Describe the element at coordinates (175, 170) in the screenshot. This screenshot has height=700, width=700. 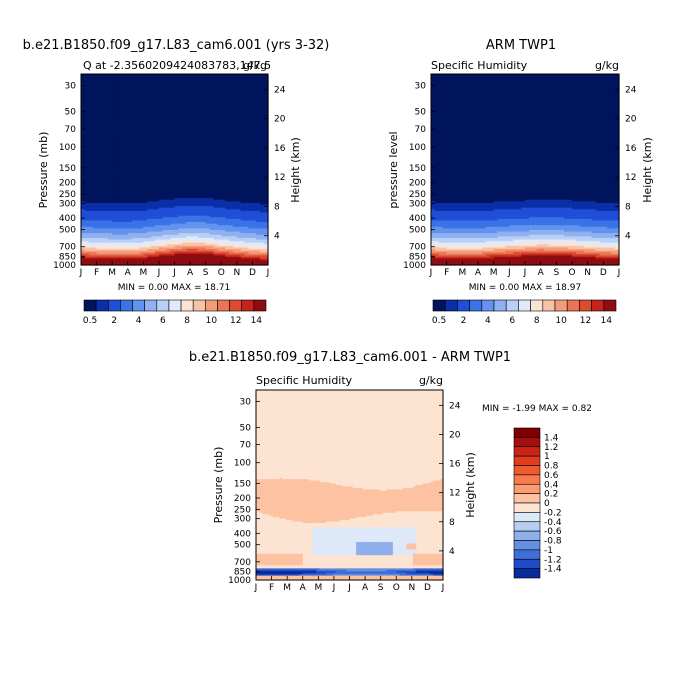
I see `panel-model-field` at that location.